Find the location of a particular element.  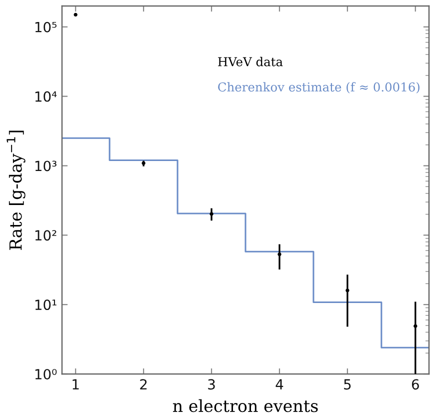

y-tick-label: 10¹ is located at coordinates (45, 305).